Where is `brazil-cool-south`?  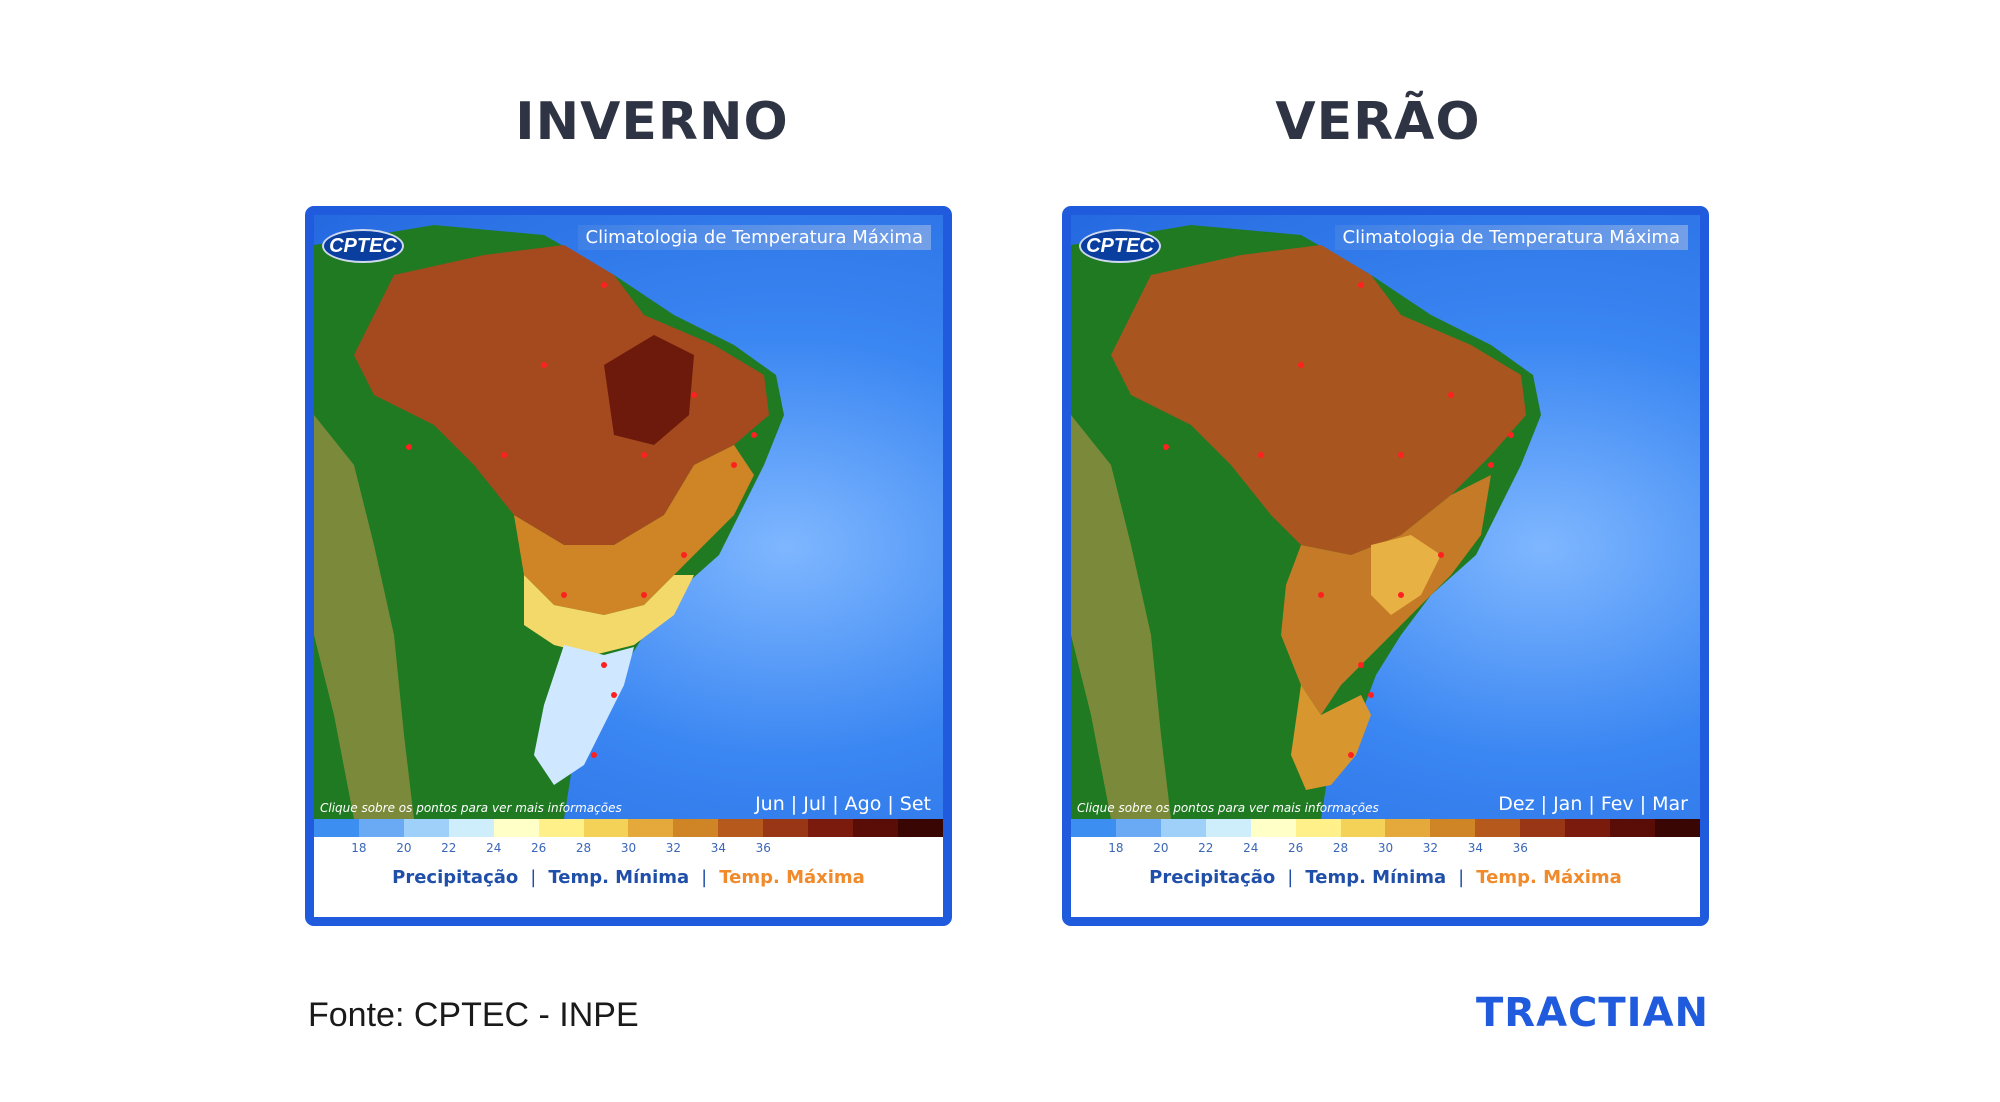 brazil-cool-south is located at coordinates (584, 715).